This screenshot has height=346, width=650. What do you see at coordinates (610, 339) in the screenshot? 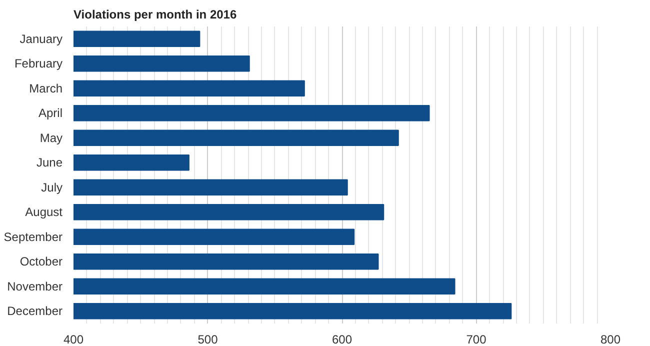
I see `x-tick-label: 800` at bounding box center [610, 339].